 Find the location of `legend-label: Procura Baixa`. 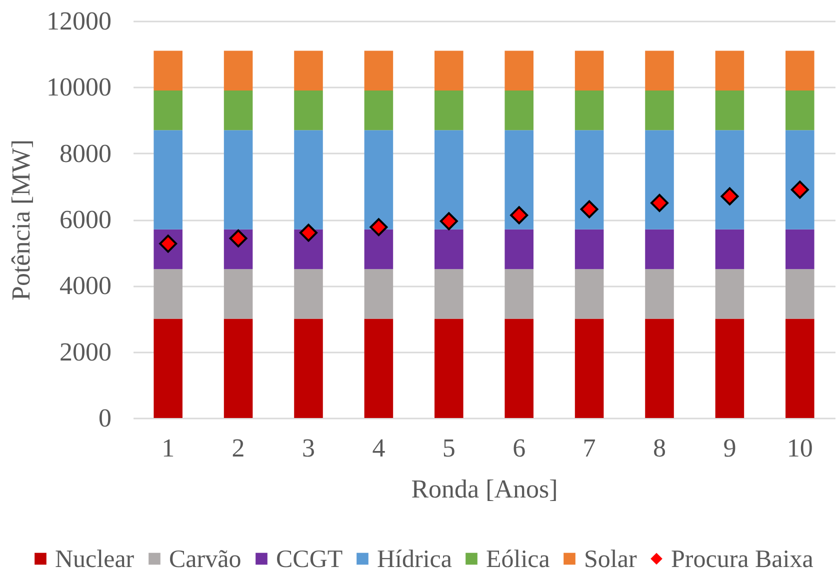

legend-label: Procura Baixa is located at coordinates (742, 557).